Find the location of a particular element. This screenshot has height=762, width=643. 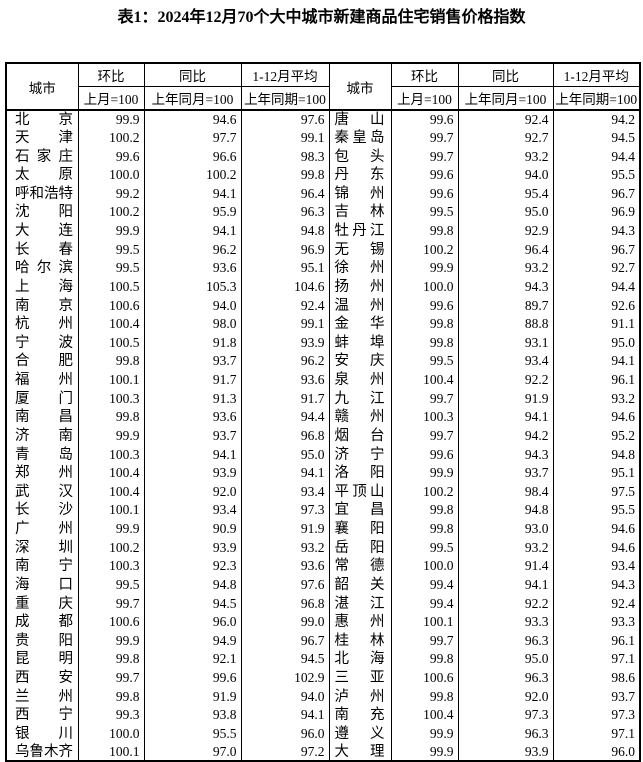

table-row: 银川 100.0 95.5 96.0 遵义 99.9 96.3 97.1 is located at coordinates (323, 734).